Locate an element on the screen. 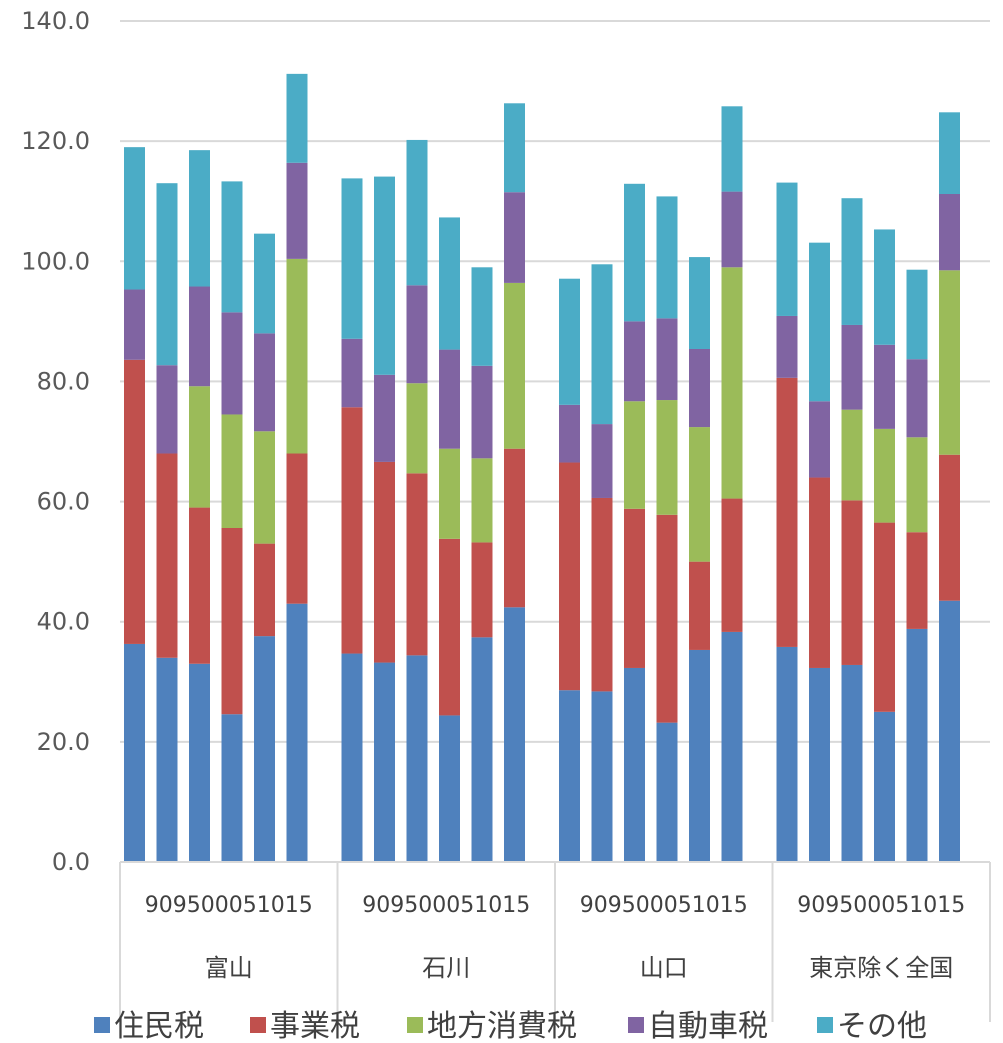 The height and width of the screenshot is (1043, 1003). legend-item: 住民税 is located at coordinates (149, 1026).